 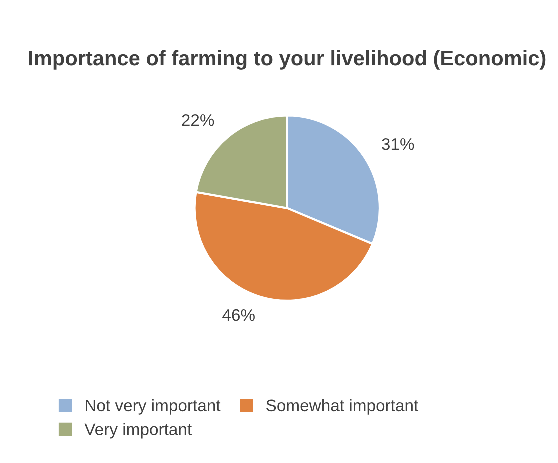 I want to click on legend-label: Very important, so click(x=138, y=431).